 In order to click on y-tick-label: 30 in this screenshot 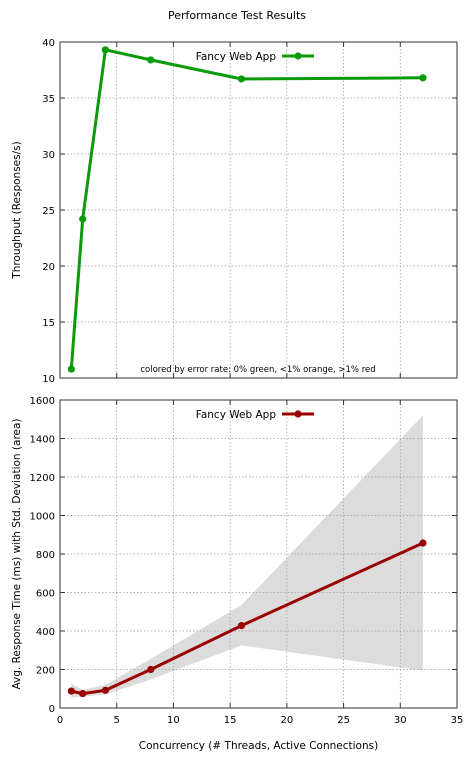, I will do `click(48, 155)`.